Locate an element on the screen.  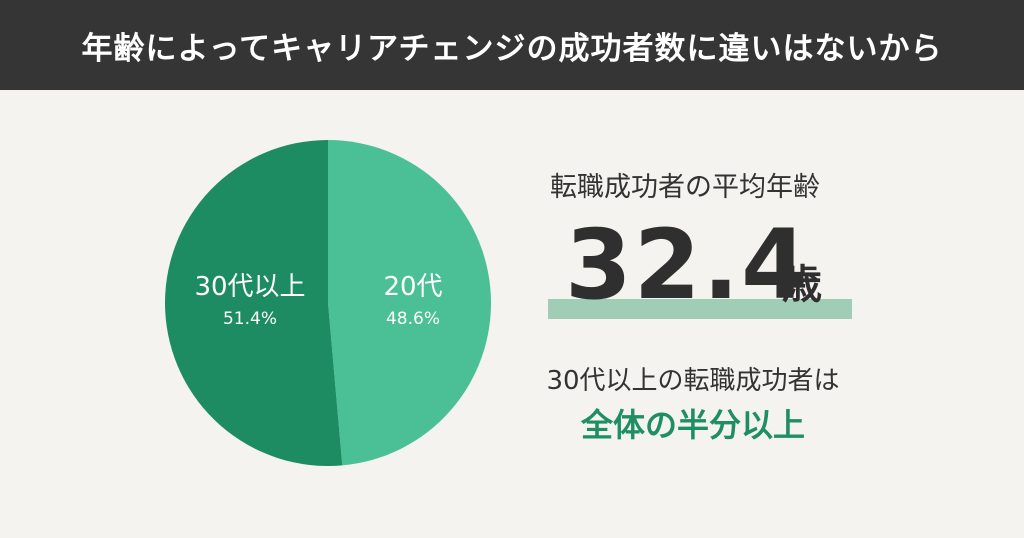
average-age-heading: 転職成功者の平均年齢 is located at coordinates (685, 187).